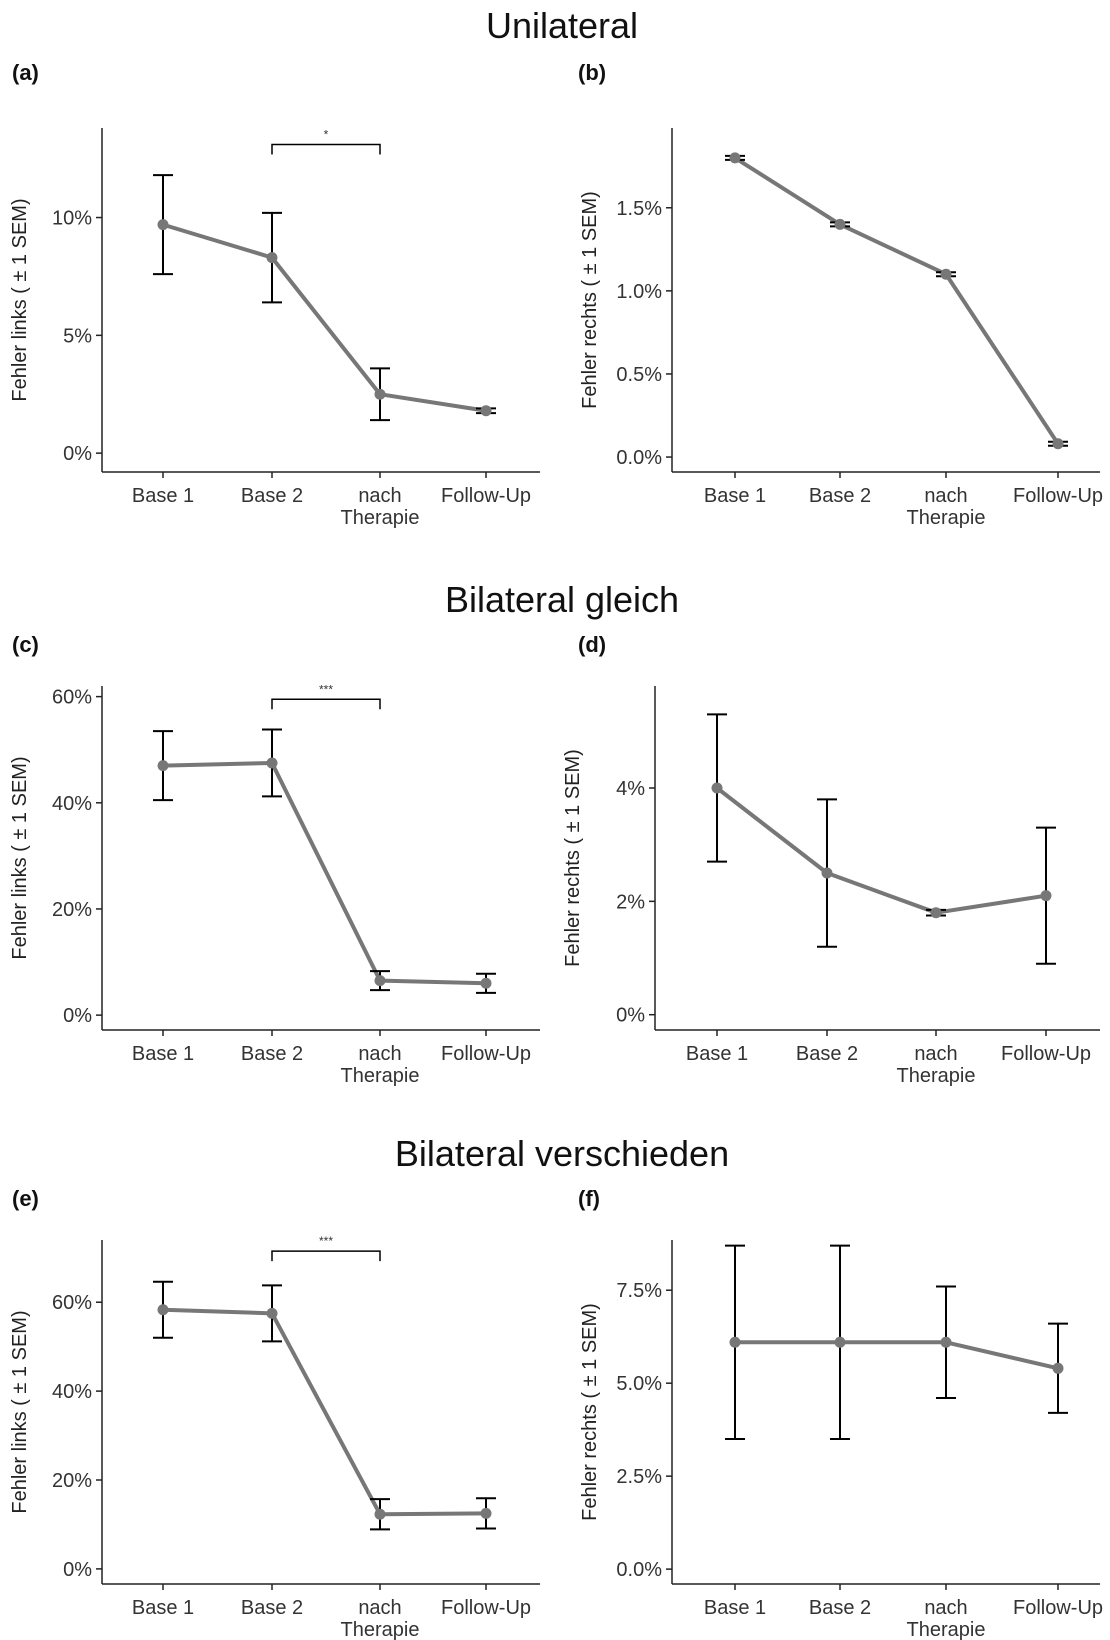  What do you see at coordinates (639, 1477) in the screenshot?
I see `y-tick-label: 2.5%` at bounding box center [639, 1477].